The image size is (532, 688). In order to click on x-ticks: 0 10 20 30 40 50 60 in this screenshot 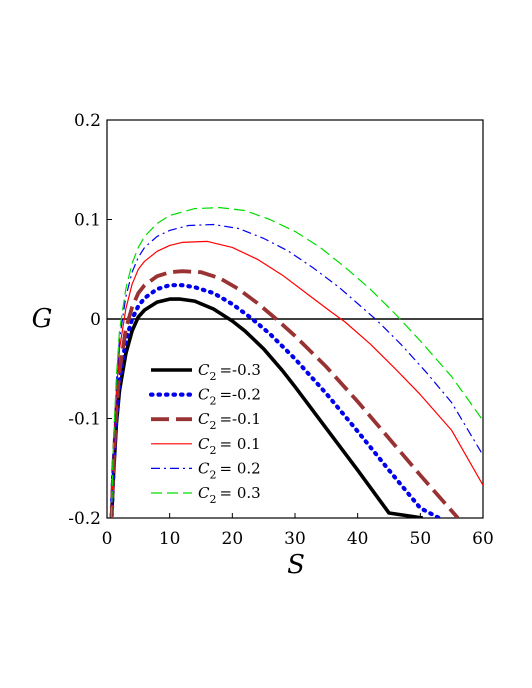, I will do `click(298, 531)`.